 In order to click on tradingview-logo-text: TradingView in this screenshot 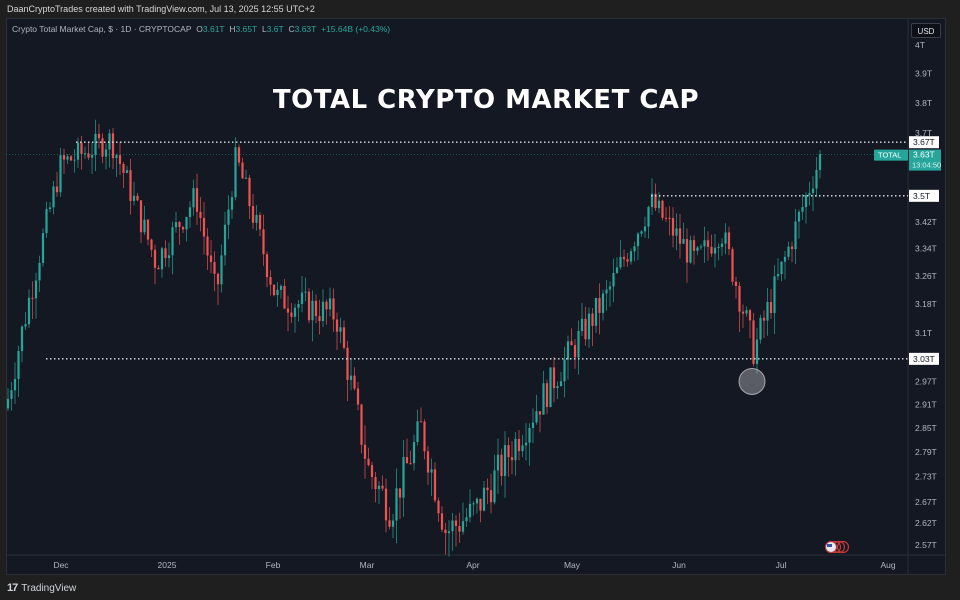, I will do `click(49, 588)`.